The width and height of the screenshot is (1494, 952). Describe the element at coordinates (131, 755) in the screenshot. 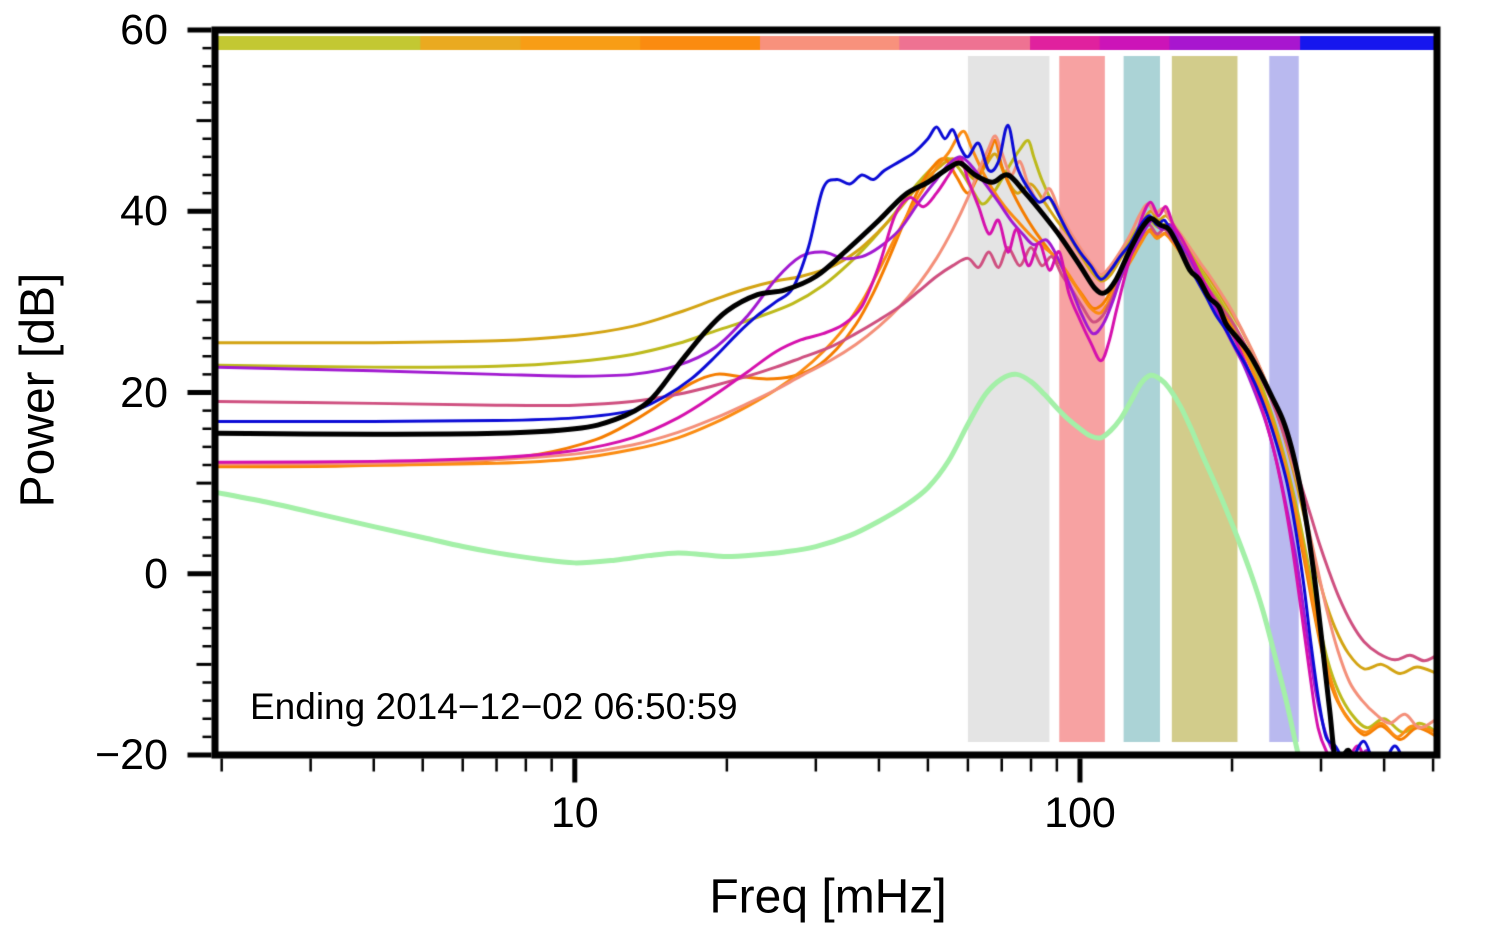

I see `y-tick-label: −20` at that location.